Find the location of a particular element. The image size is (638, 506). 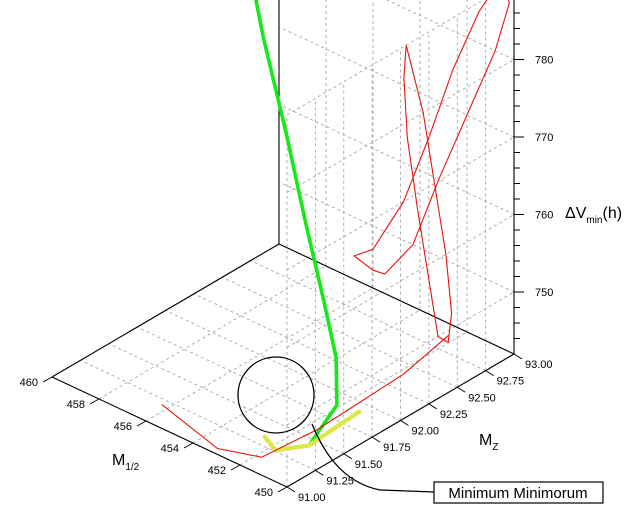

x-axis-title: M1/2 is located at coordinates (126, 462).